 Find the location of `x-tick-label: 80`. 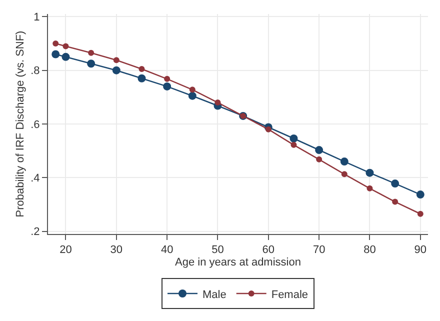

x-tick-label: 80 is located at coordinates (370, 250).